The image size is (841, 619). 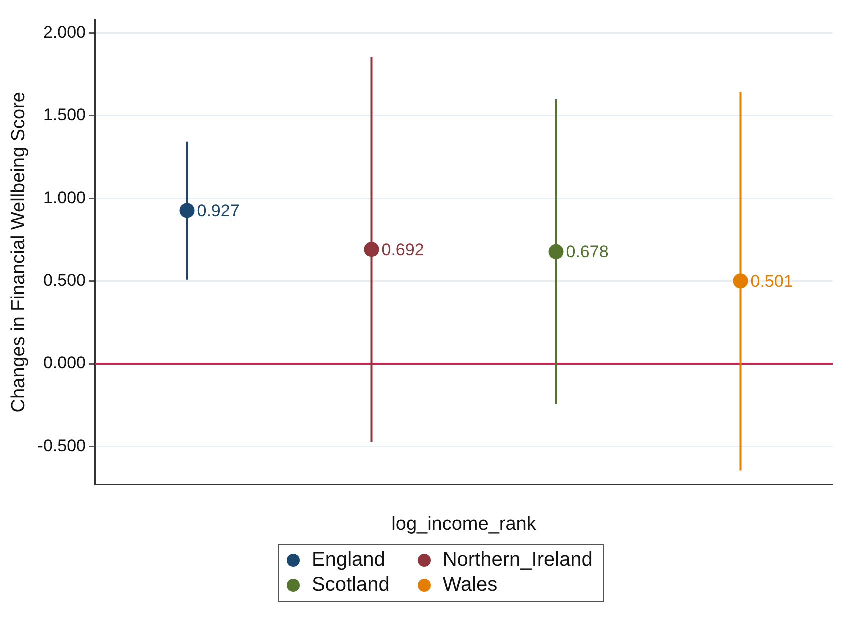 What do you see at coordinates (517, 560) in the screenshot?
I see `legend-label: Northern_Ireland` at bounding box center [517, 560].